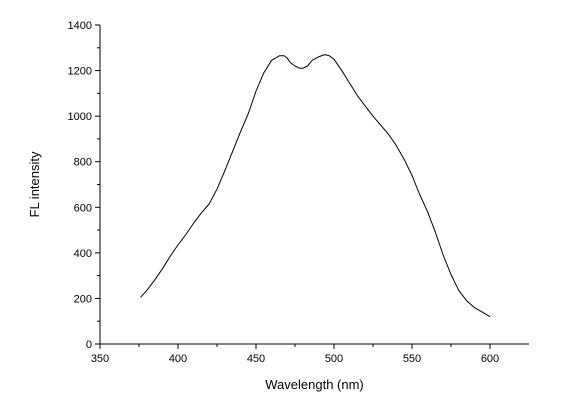 This screenshot has width=567, height=405. I want to click on x-tick-label: 500, so click(334, 359).